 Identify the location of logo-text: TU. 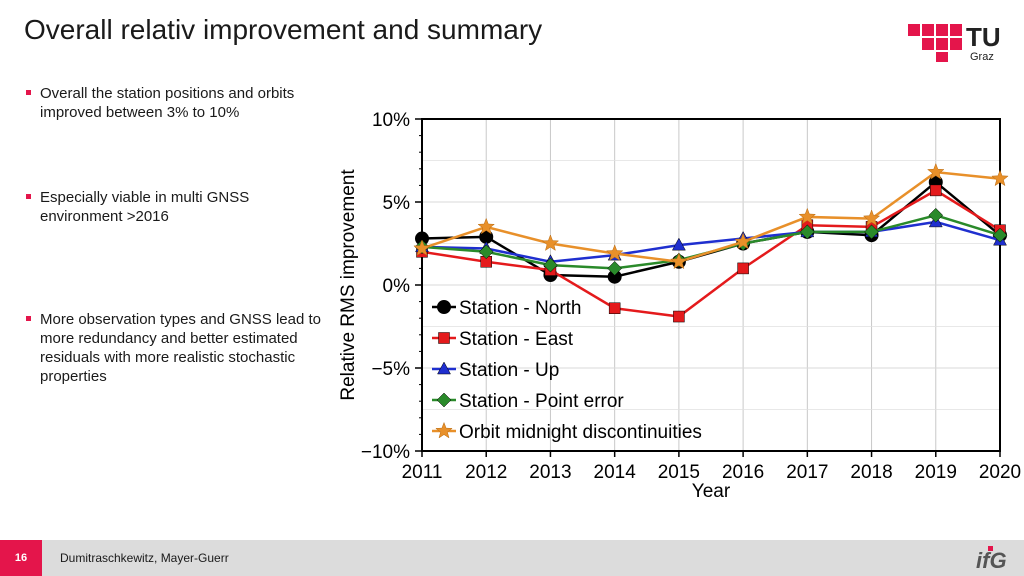
(983, 37).